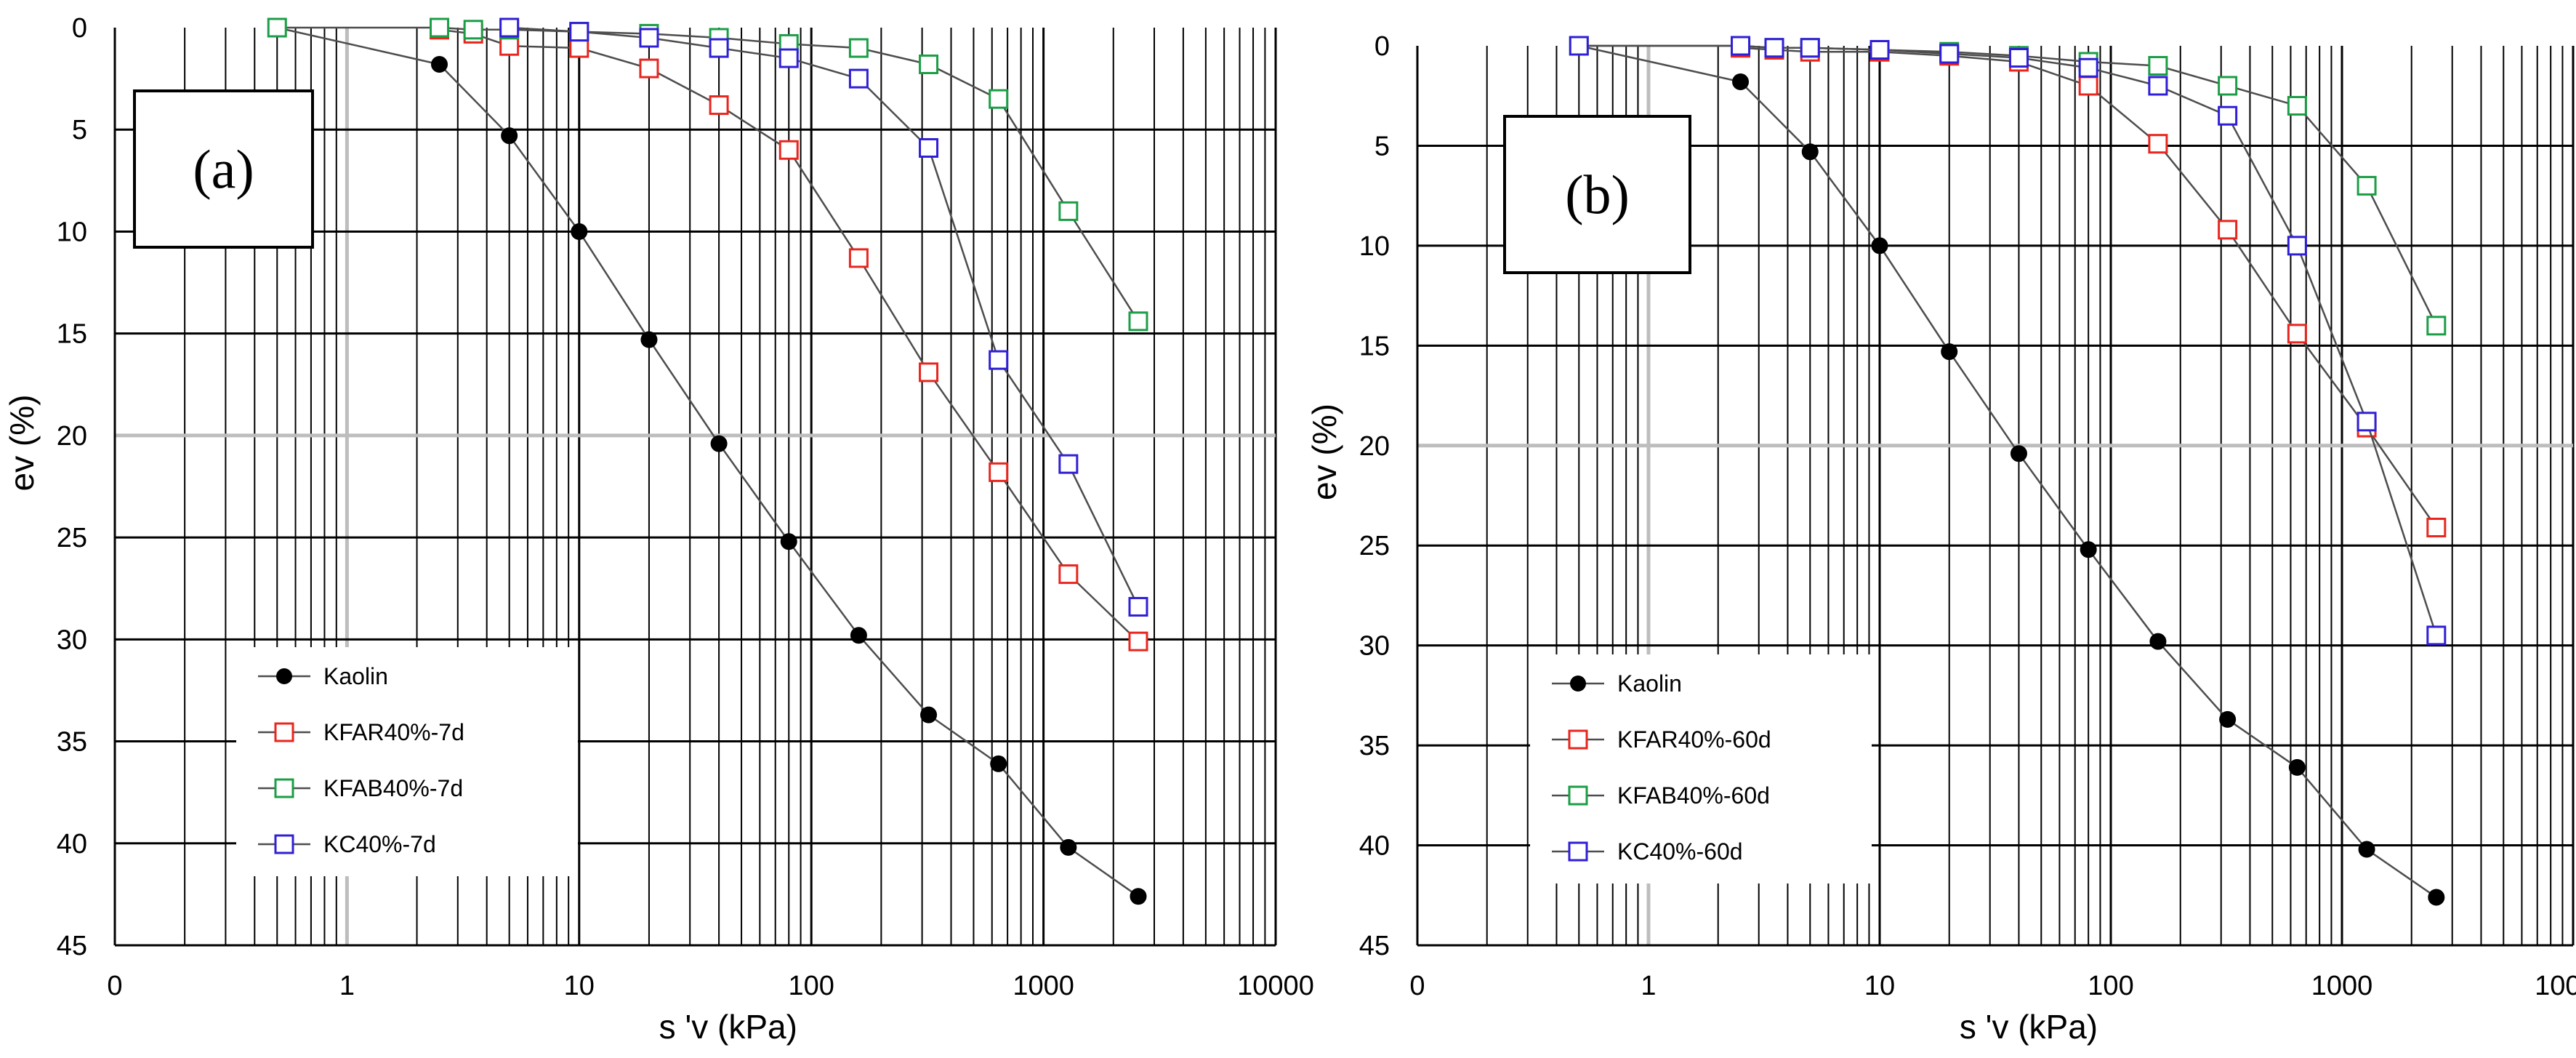 The width and height of the screenshot is (2576, 1058). What do you see at coordinates (72, 436) in the screenshot?
I see `y-tick-label: 20` at bounding box center [72, 436].